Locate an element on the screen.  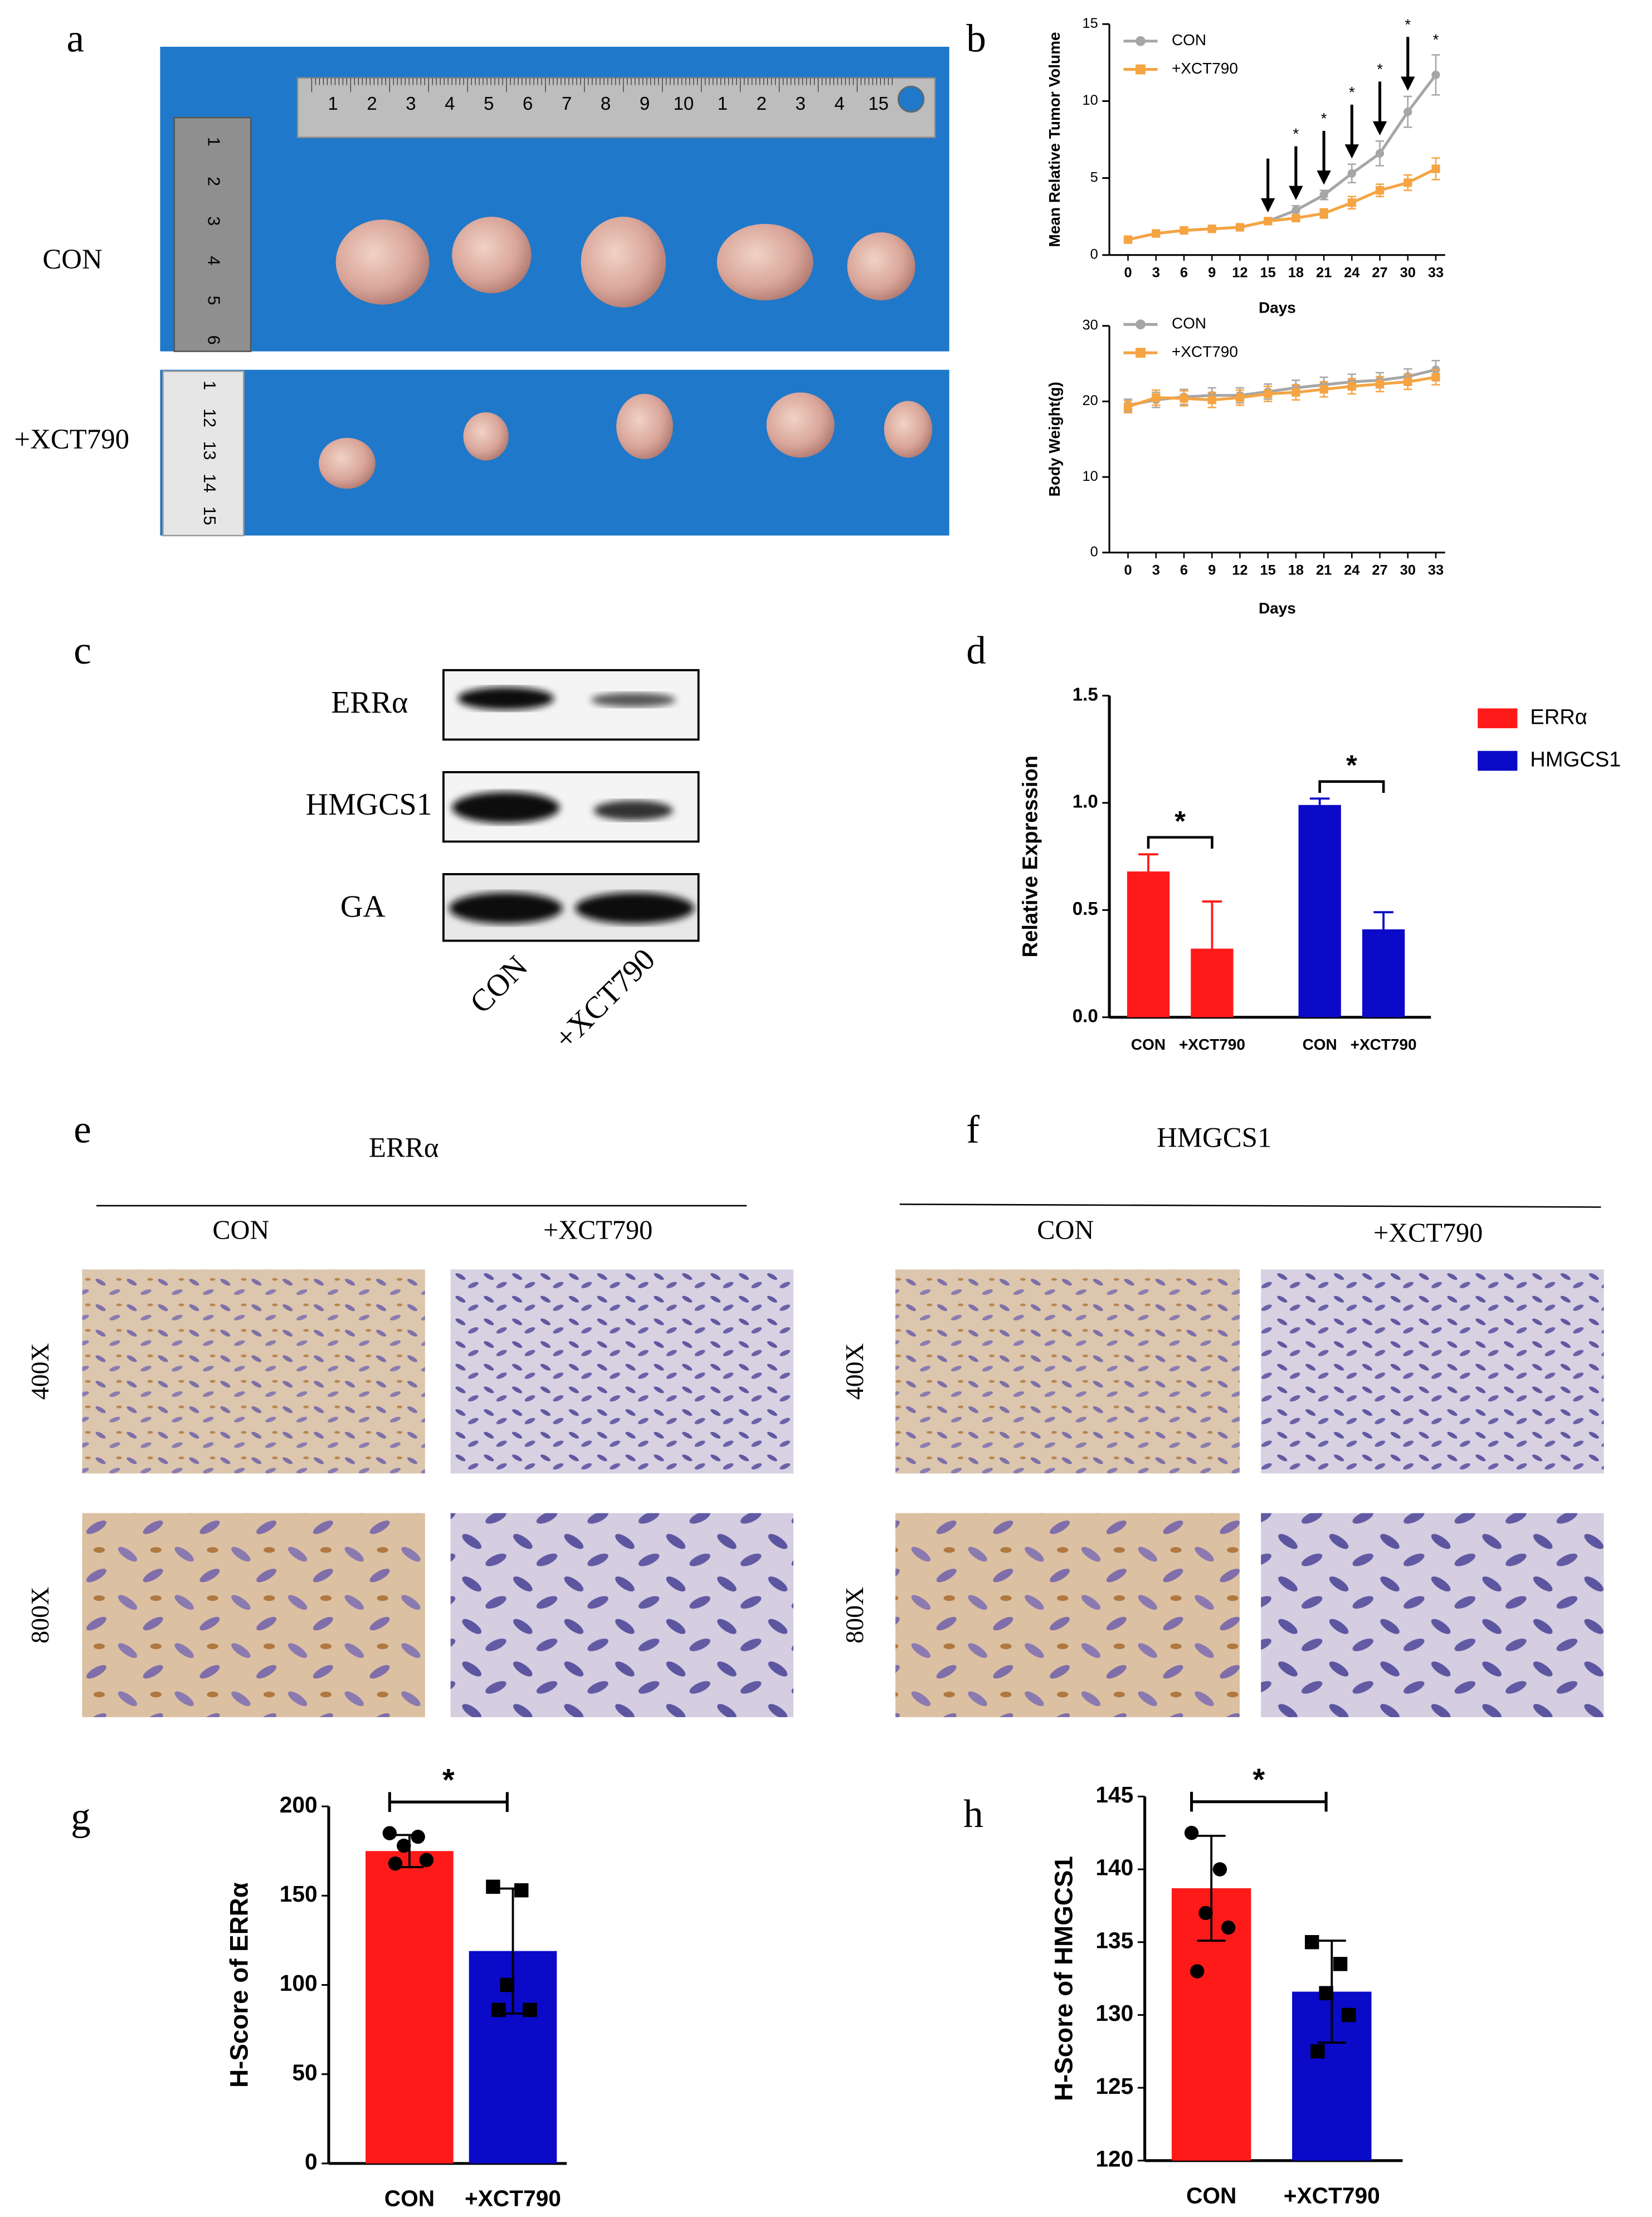
significance-bracket is located at coordinates (1351, 786).